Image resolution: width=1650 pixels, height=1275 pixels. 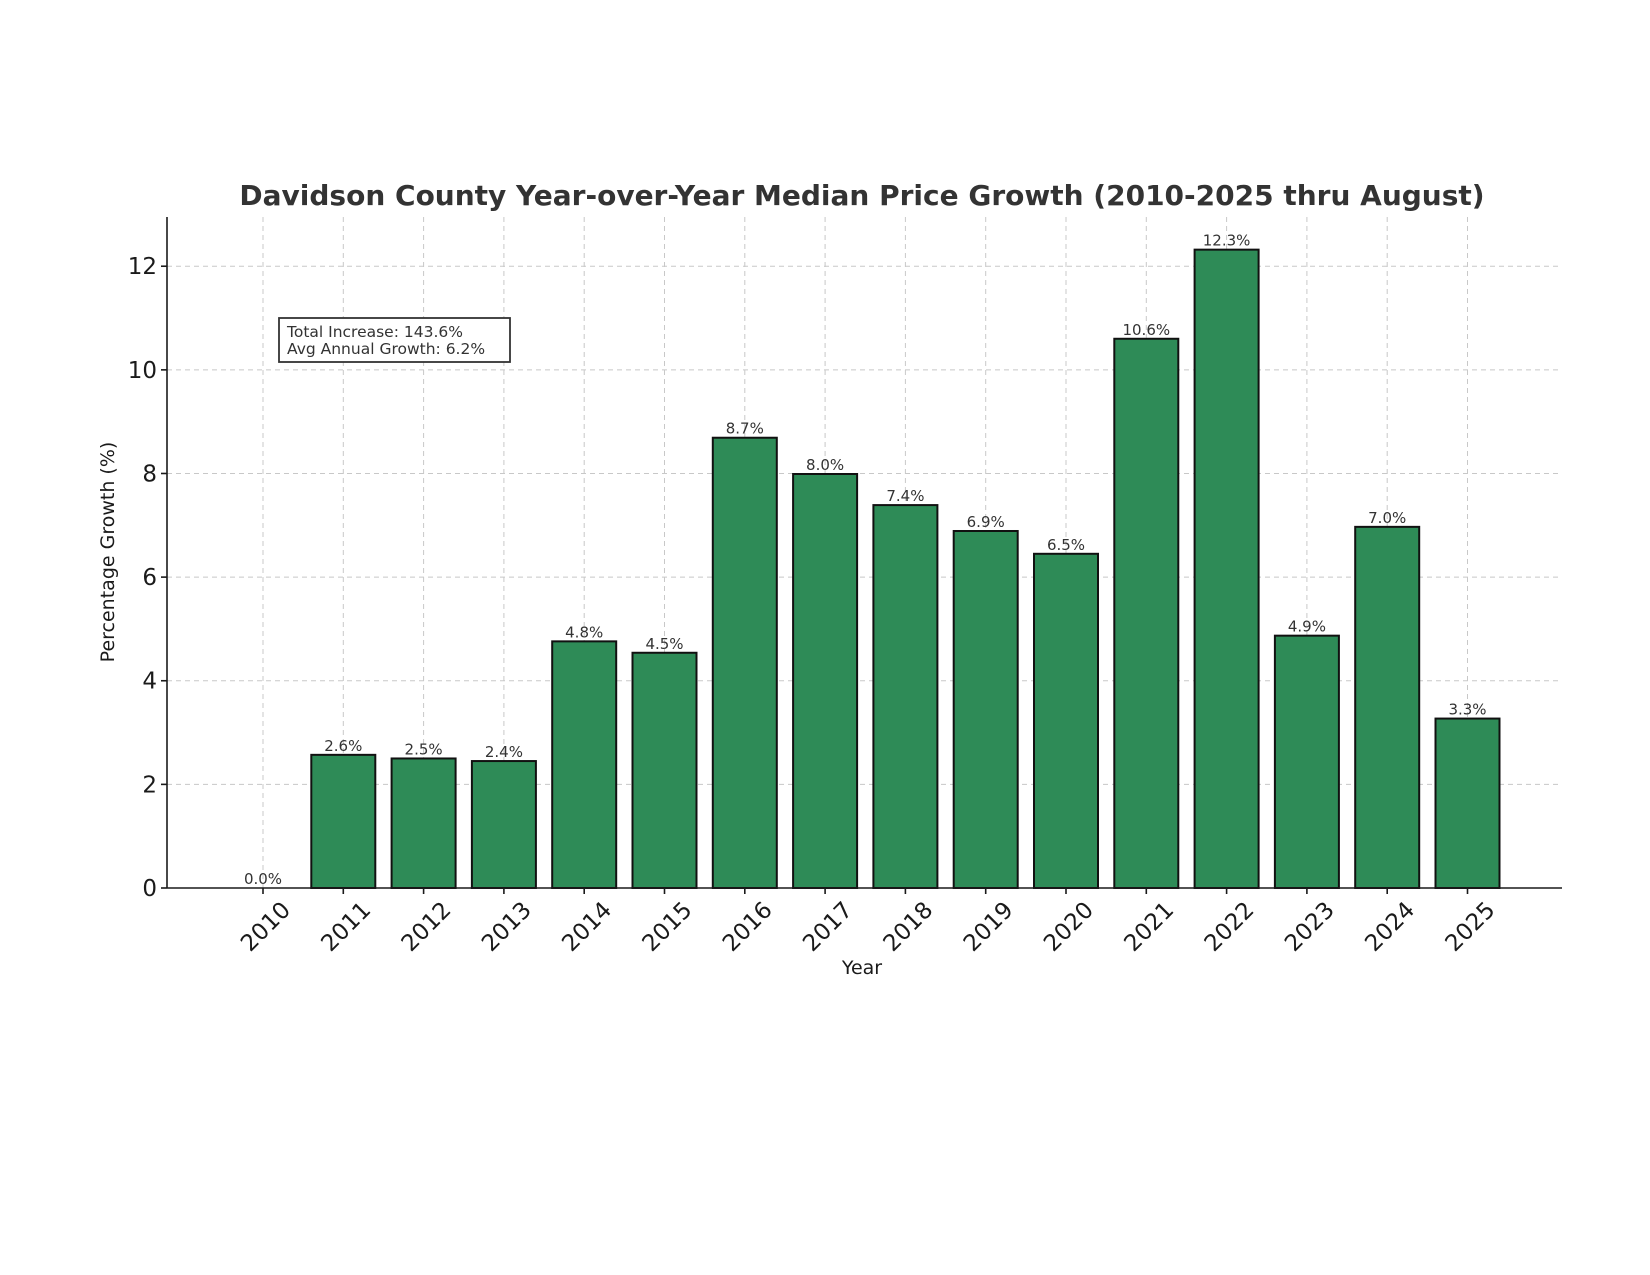 What do you see at coordinates (989, 927) in the screenshot?
I see `x-tick-label: 2019` at bounding box center [989, 927].